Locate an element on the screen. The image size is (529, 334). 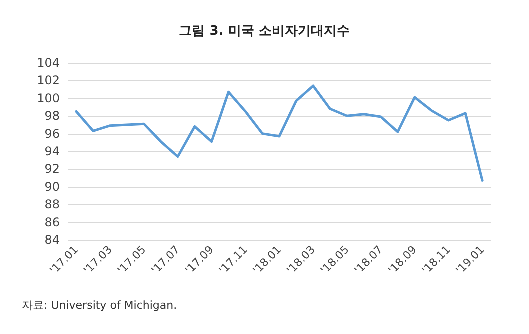
chart-title: 그림 3. 미국 소비자기대지수 is located at coordinates (264, 31).